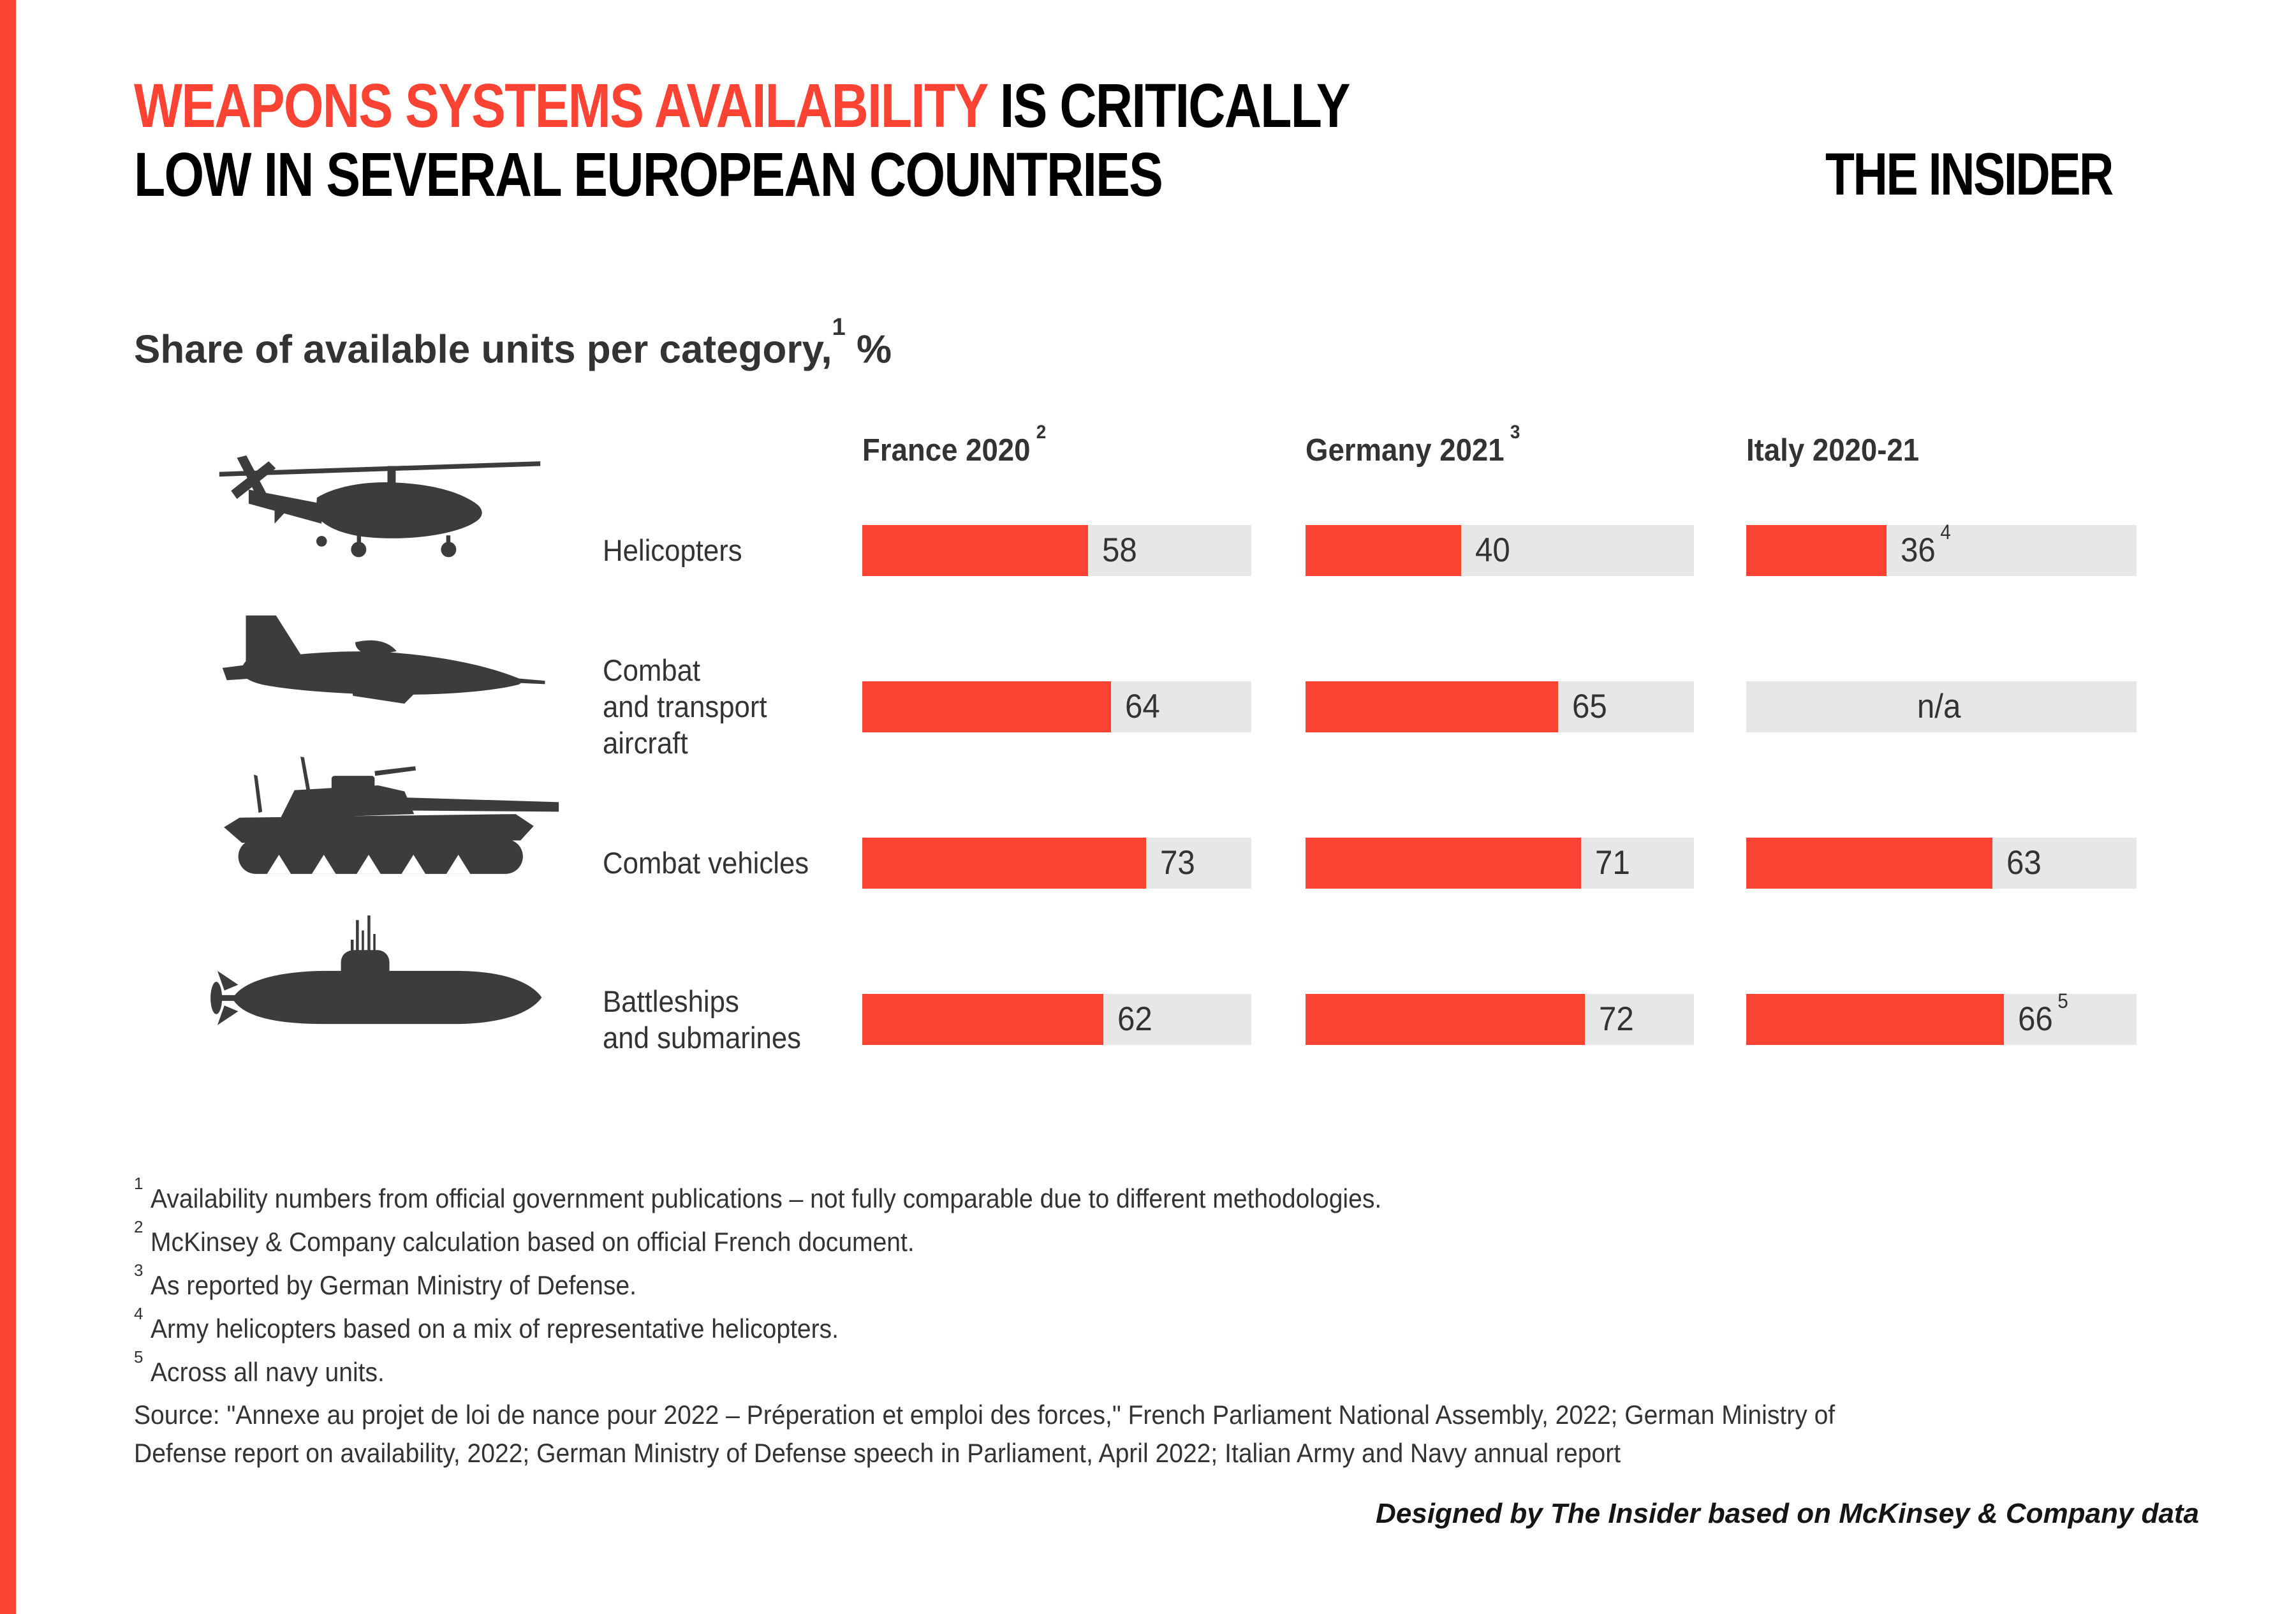 This screenshot has height=1614, width=2296. I want to click on bar-track: 40, so click(1500, 550).